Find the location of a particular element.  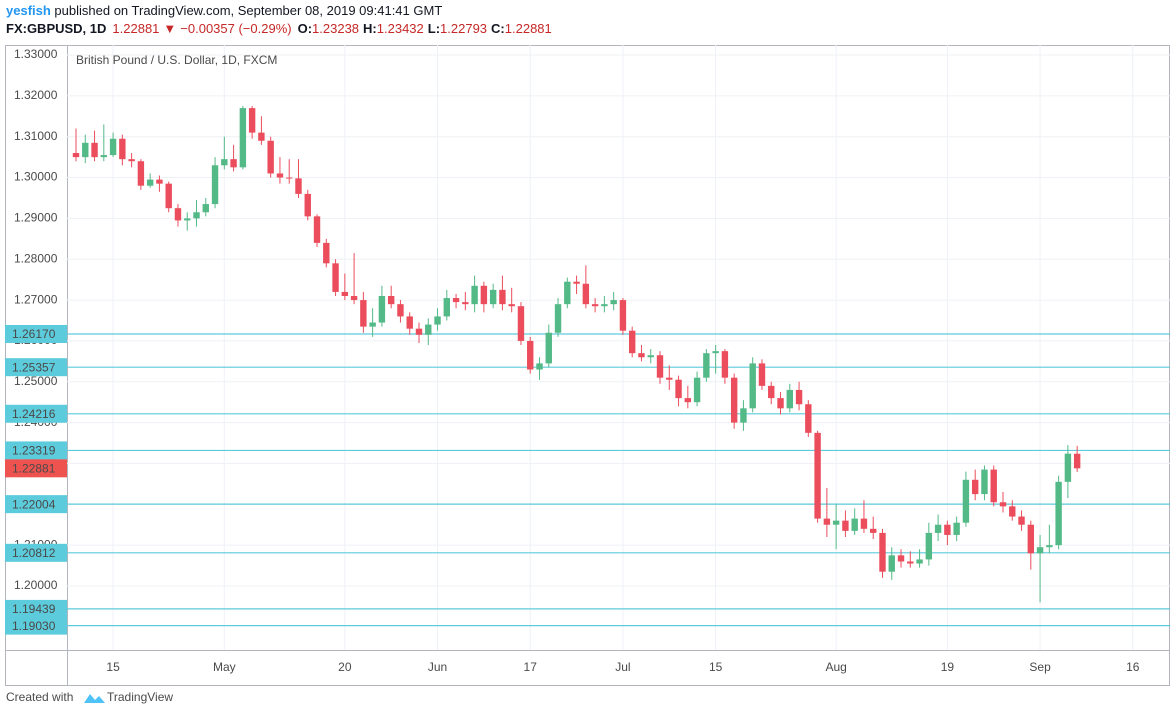

level-label: 1.23319 is located at coordinates (34, 451).